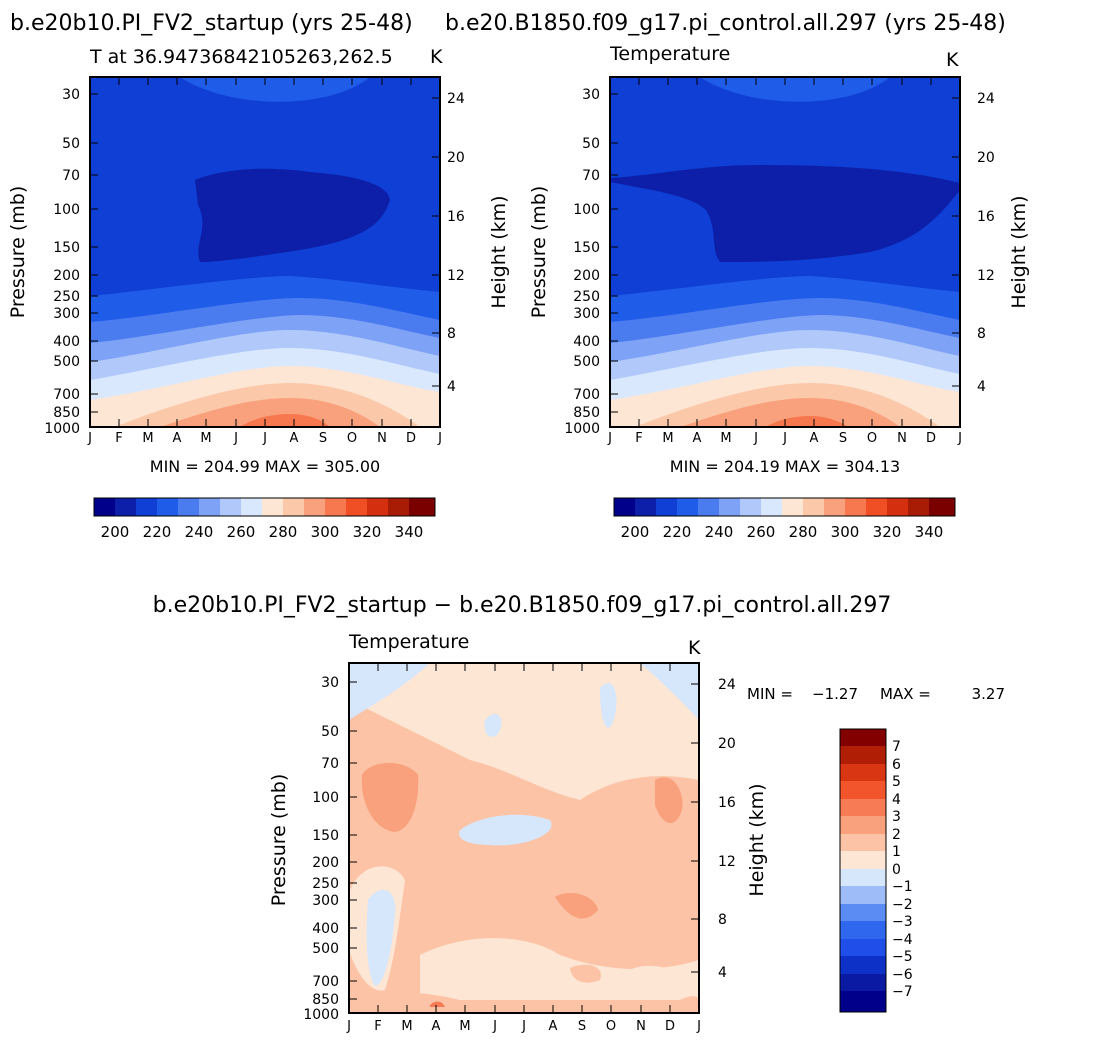  Describe the element at coordinates (981, 387) in the screenshot. I see `panel-control-height-tick-label: 4` at that location.